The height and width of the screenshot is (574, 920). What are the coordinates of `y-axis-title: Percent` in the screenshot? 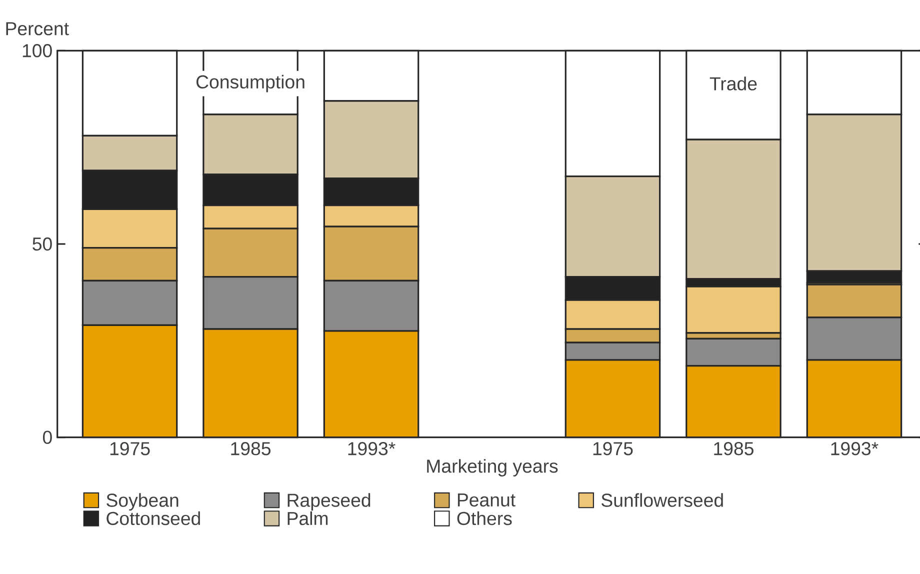 It's located at (37, 29).